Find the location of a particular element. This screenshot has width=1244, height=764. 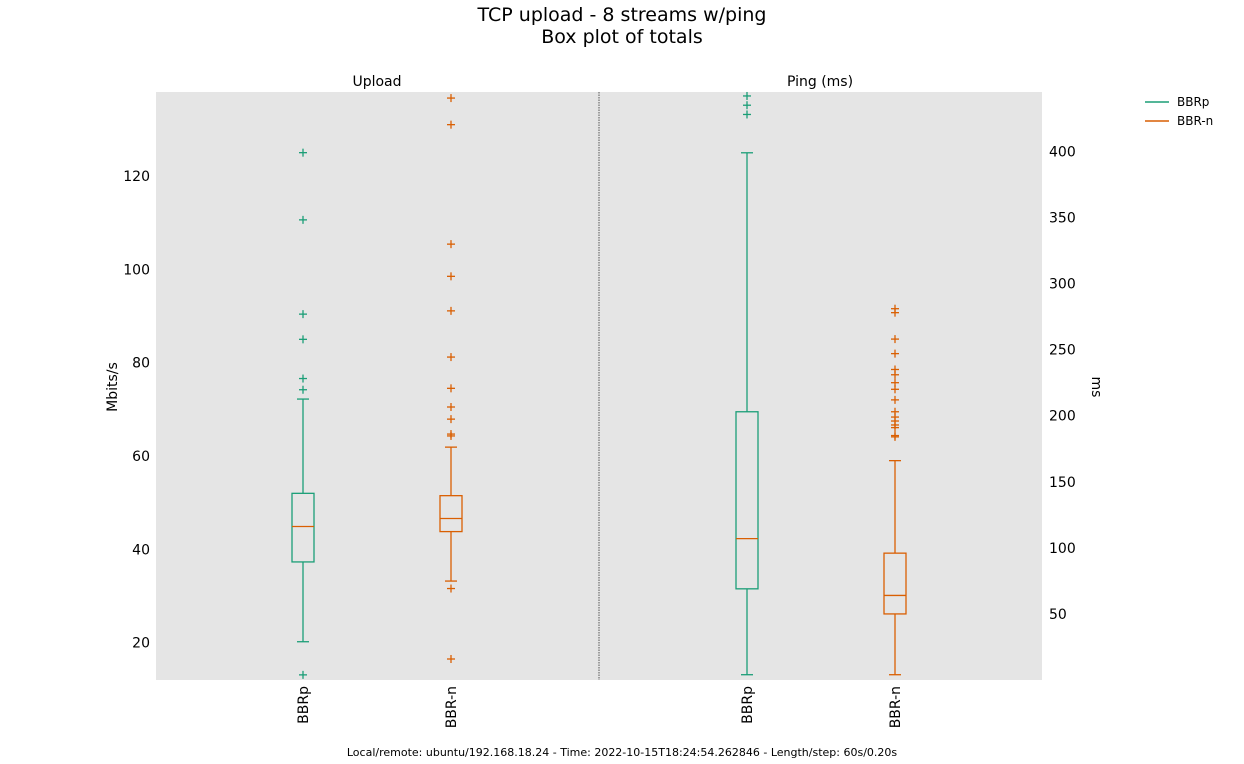

y-tick-label: 20 is located at coordinates (141, 644).